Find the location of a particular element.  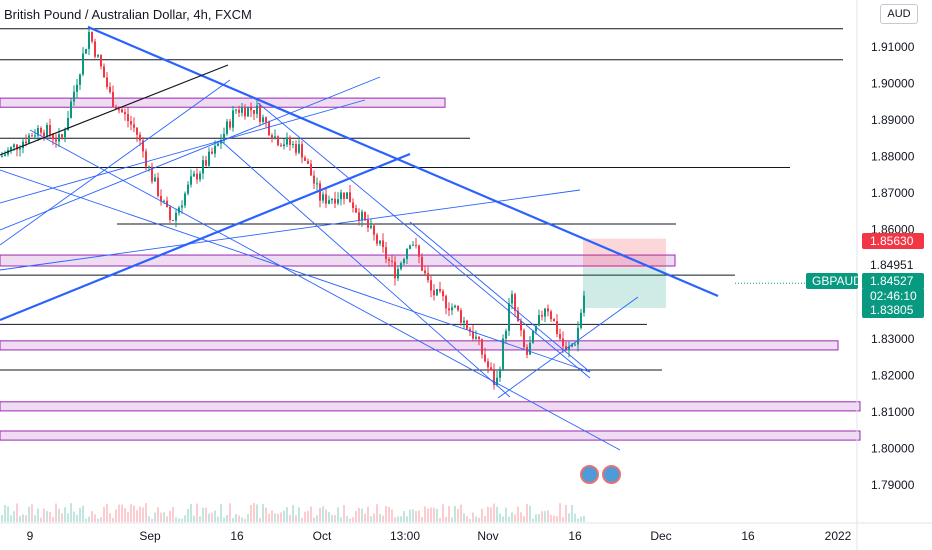

x-tick-label: Oct is located at coordinates (322, 536).